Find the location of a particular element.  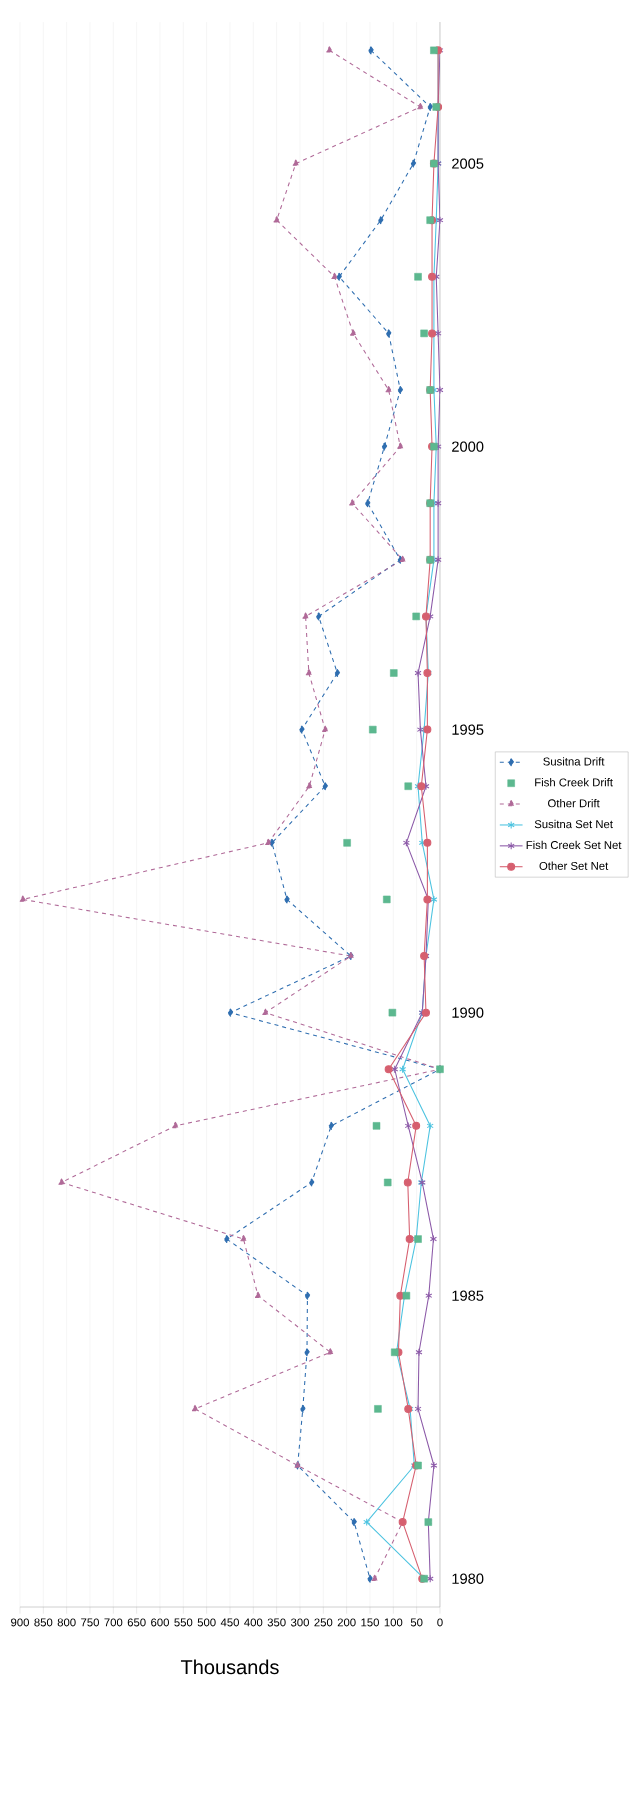

x-tick-label: 400 is located at coordinates (253, 1622).